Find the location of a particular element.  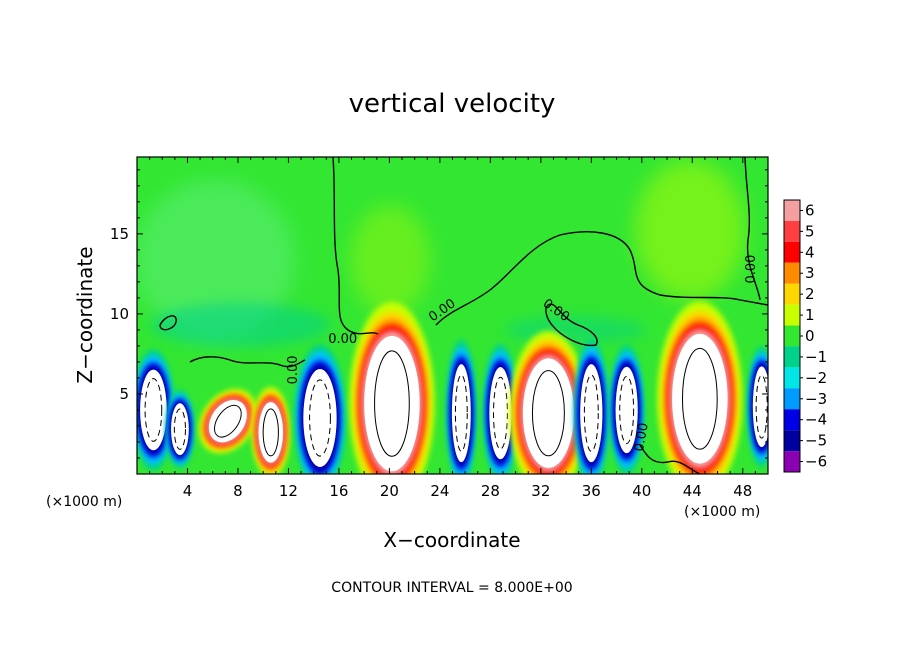

x-unit-left: (×1000 m) is located at coordinates (84, 502).